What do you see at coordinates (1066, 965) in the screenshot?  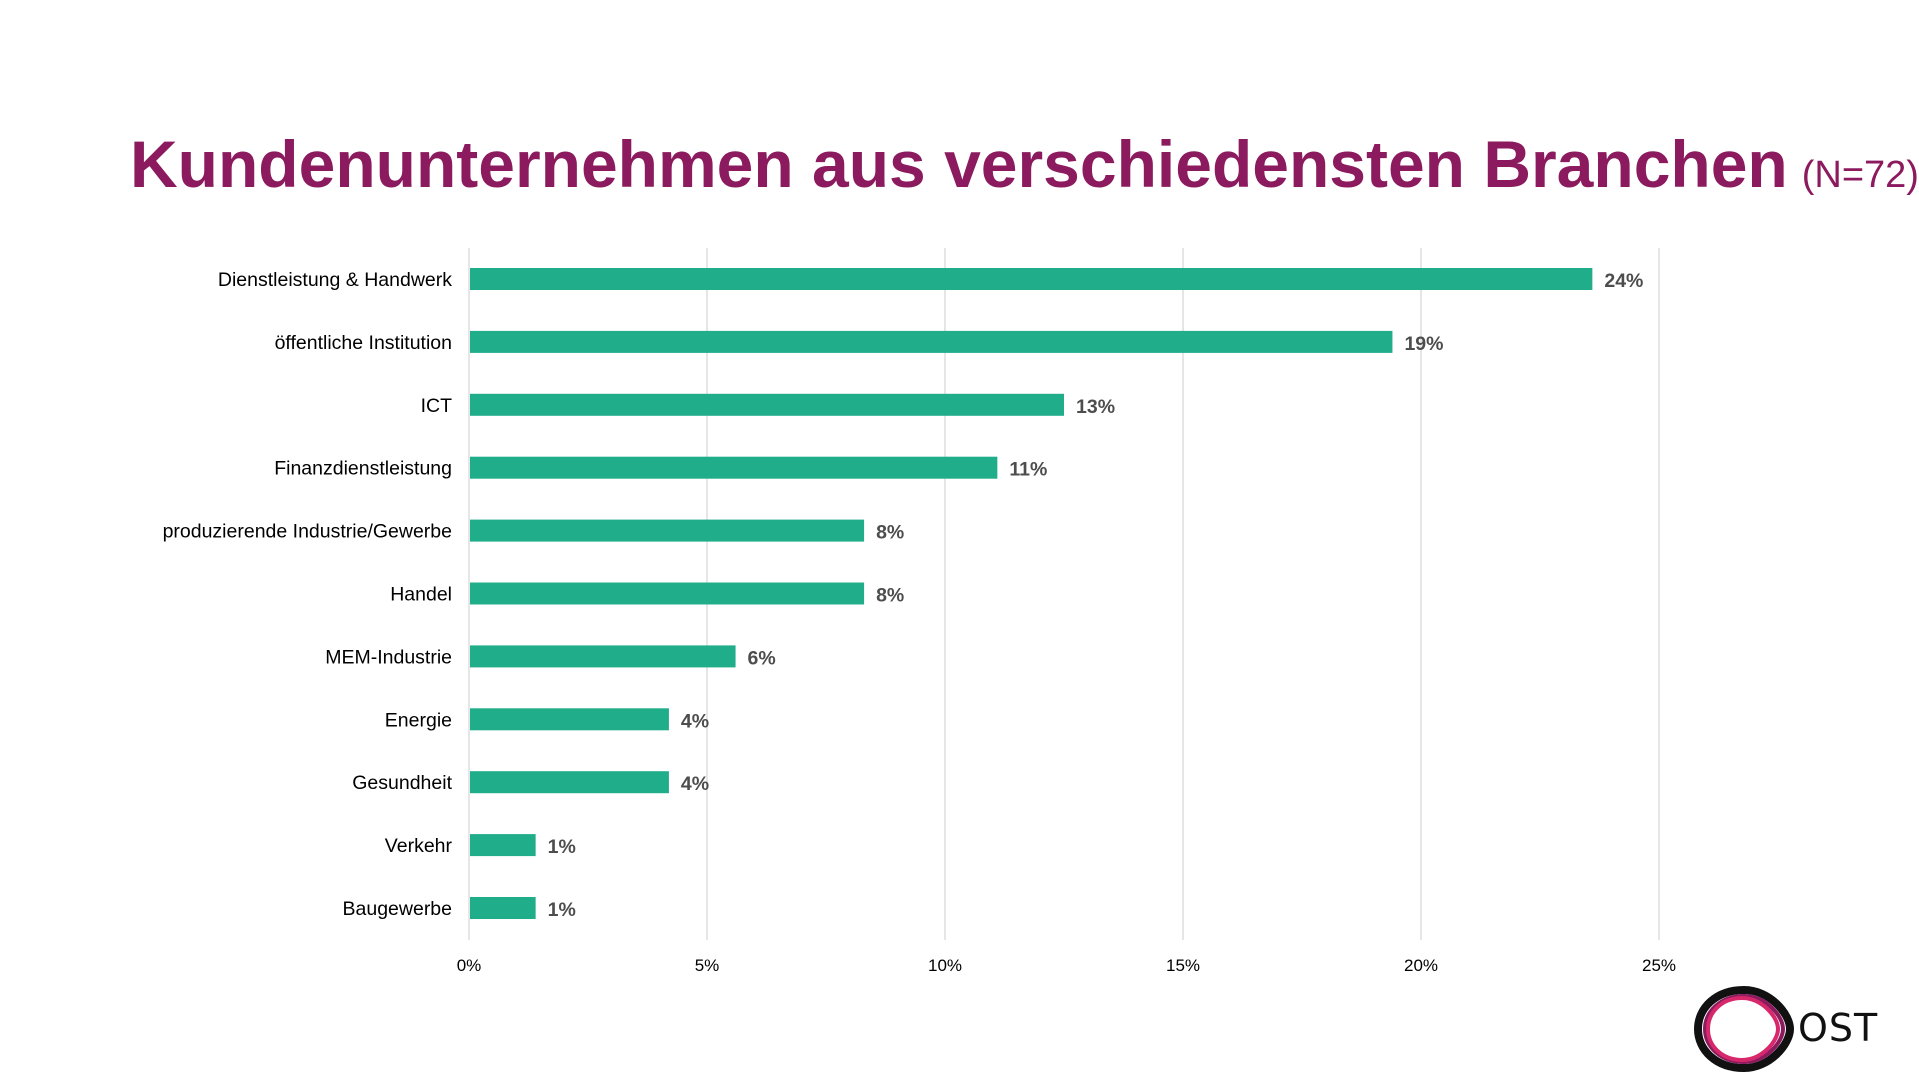 I see `x-axis-tick-labels: 0% 5% 10% 15% 20% 25%` at bounding box center [1066, 965].